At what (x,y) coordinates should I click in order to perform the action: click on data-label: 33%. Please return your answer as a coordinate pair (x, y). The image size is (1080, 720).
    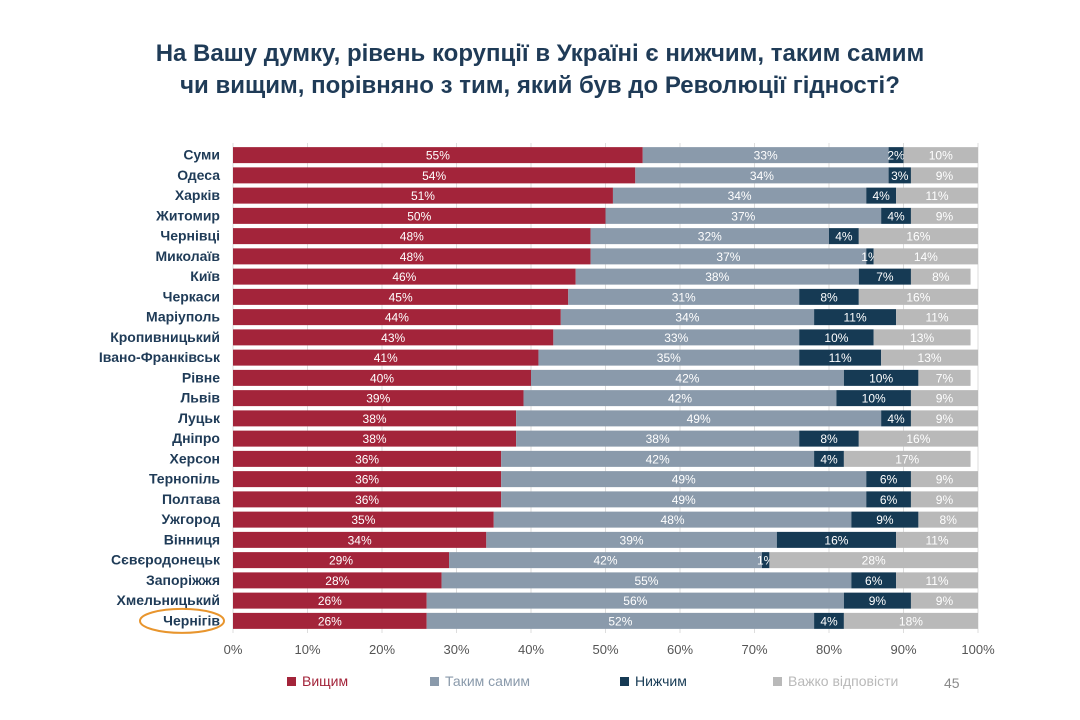
    Looking at the image, I should click on (676, 338).